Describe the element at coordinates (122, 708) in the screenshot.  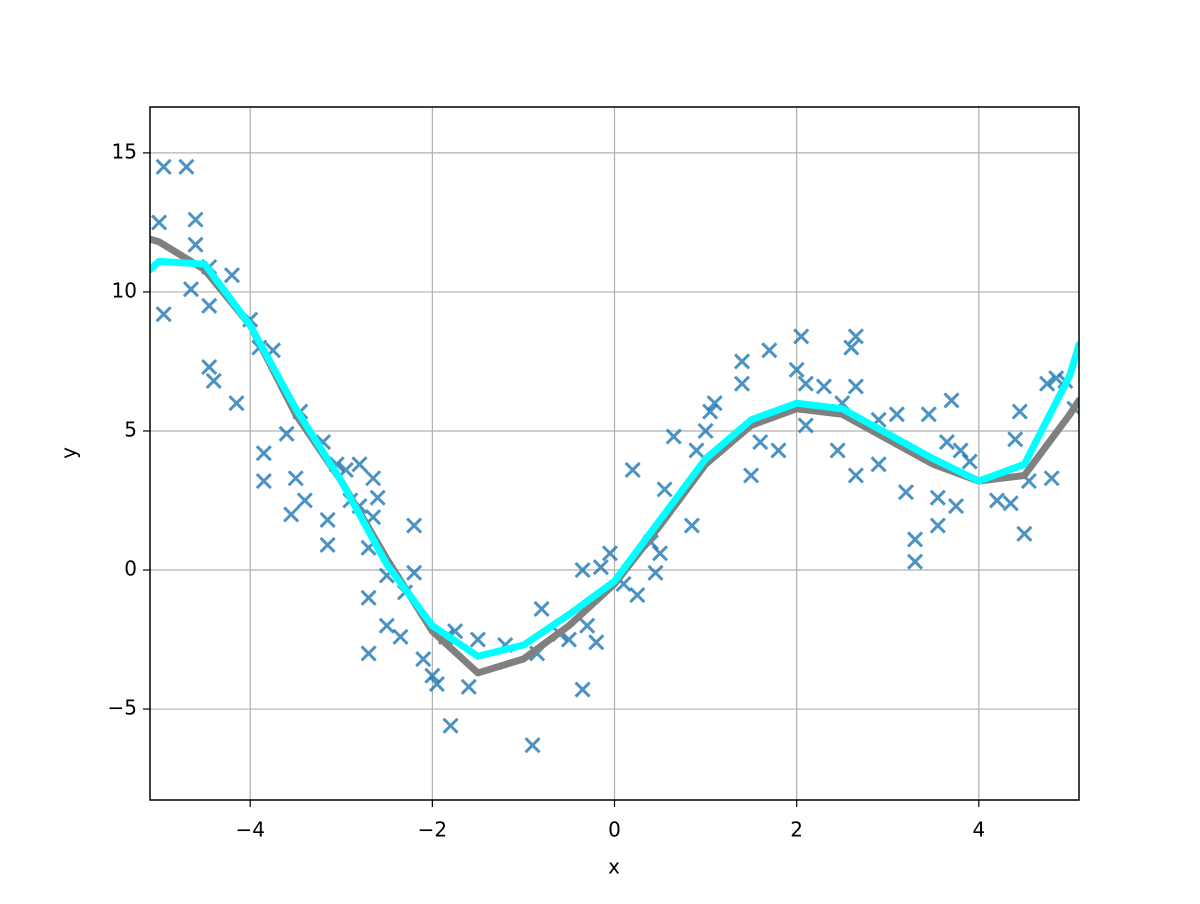
I see `y-tick-label: −5` at that location.